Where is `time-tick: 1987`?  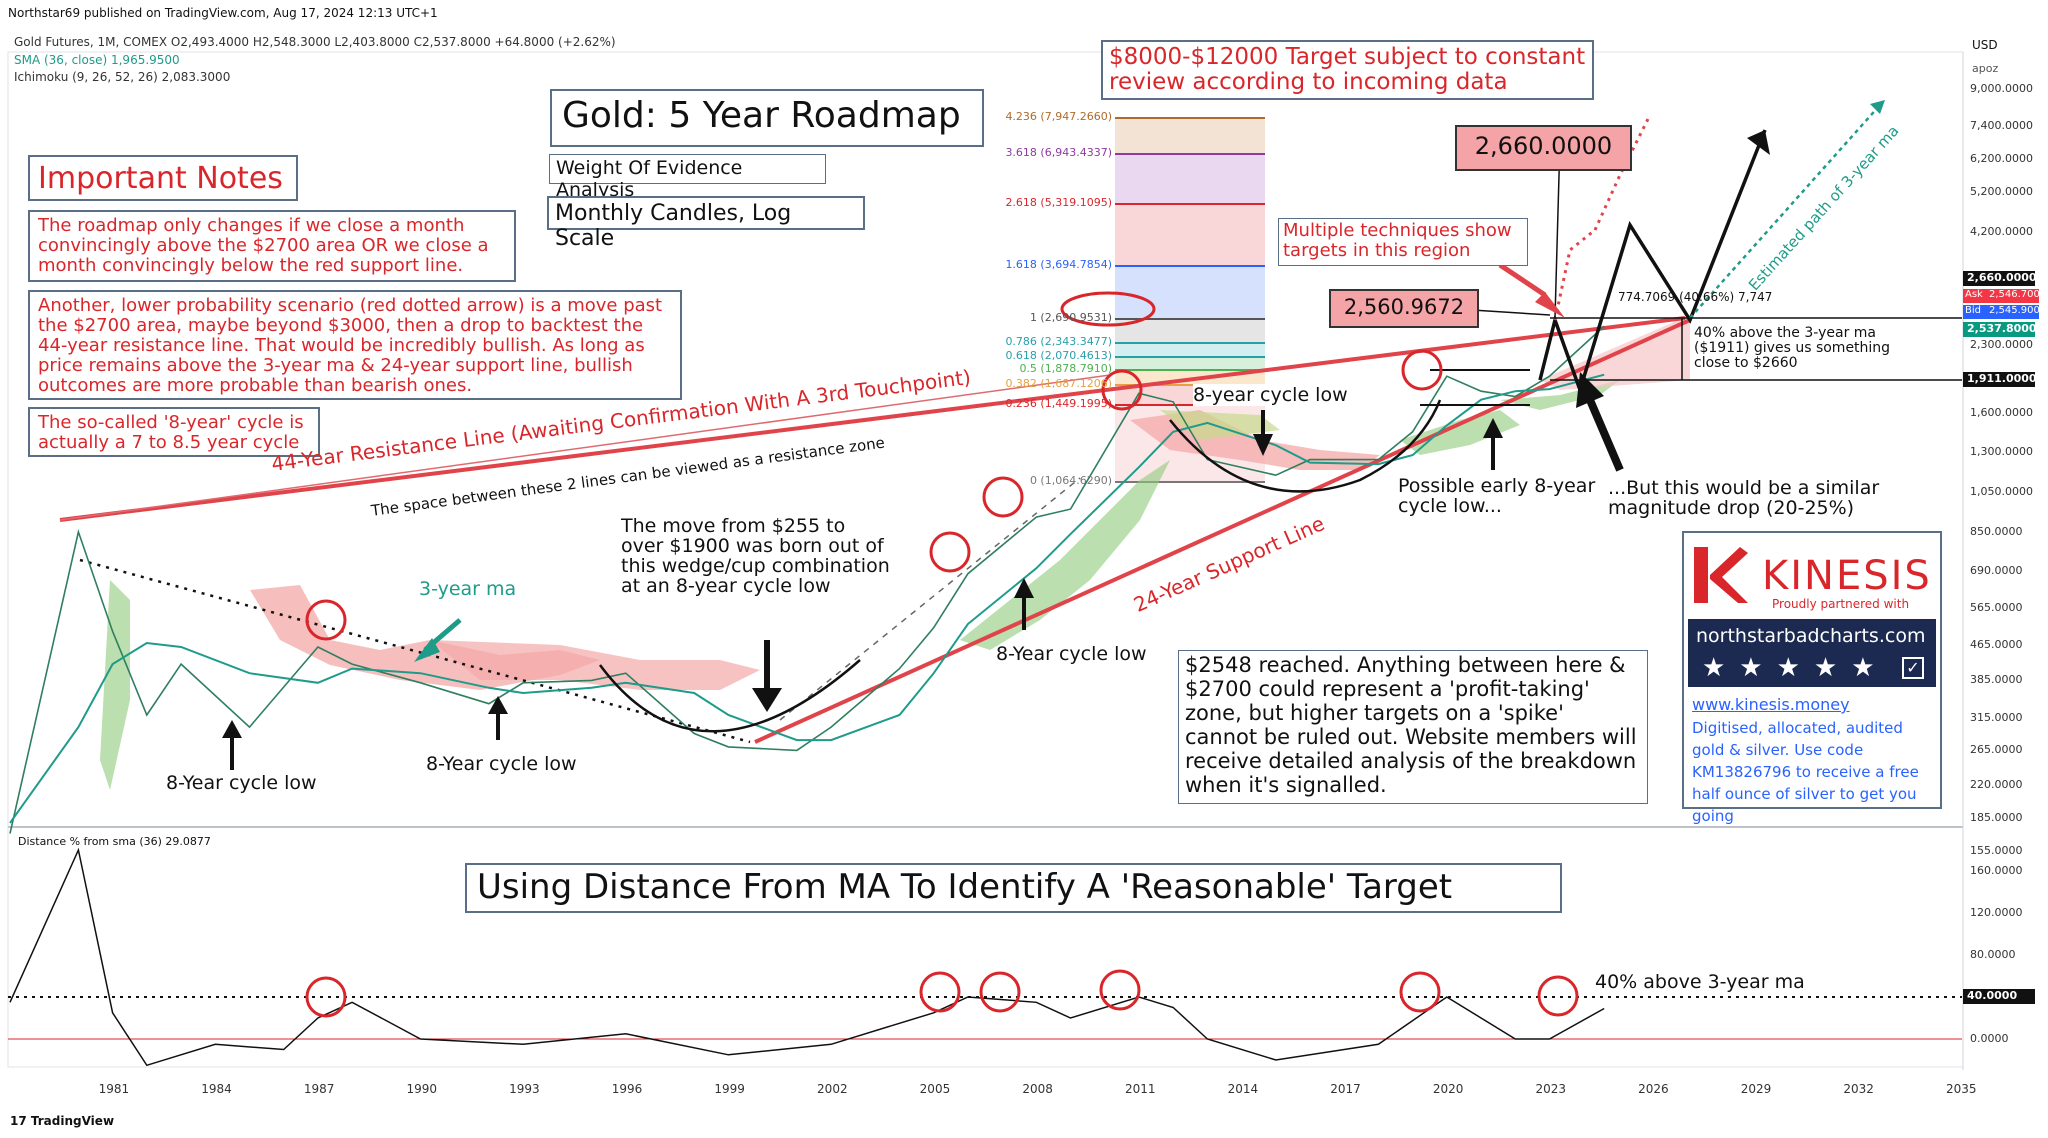
time-tick: 1987 is located at coordinates (319, 1089).